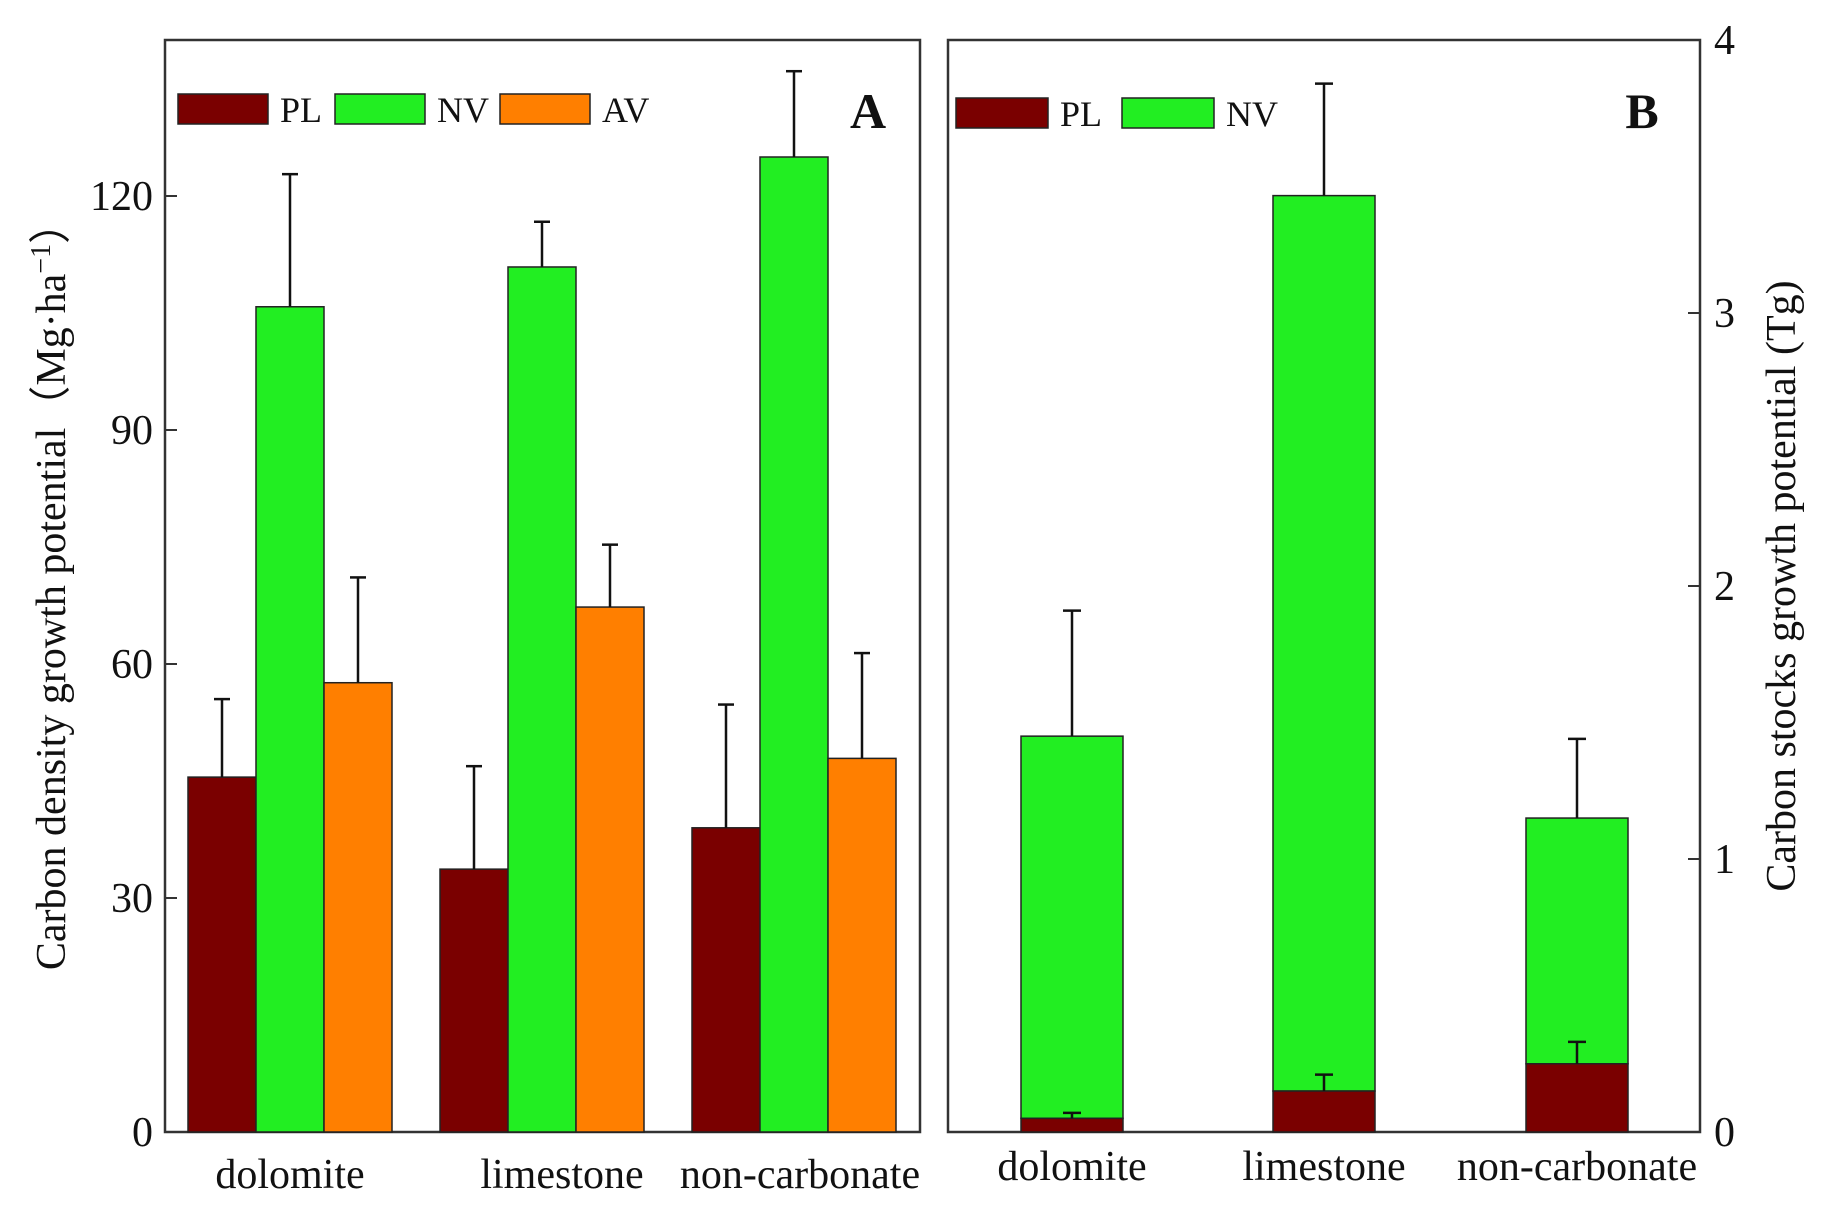  What do you see at coordinates (1323, 1167) in the screenshot?
I see `panel-b-category-label: limestone` at bounding box center [1323, 1167].